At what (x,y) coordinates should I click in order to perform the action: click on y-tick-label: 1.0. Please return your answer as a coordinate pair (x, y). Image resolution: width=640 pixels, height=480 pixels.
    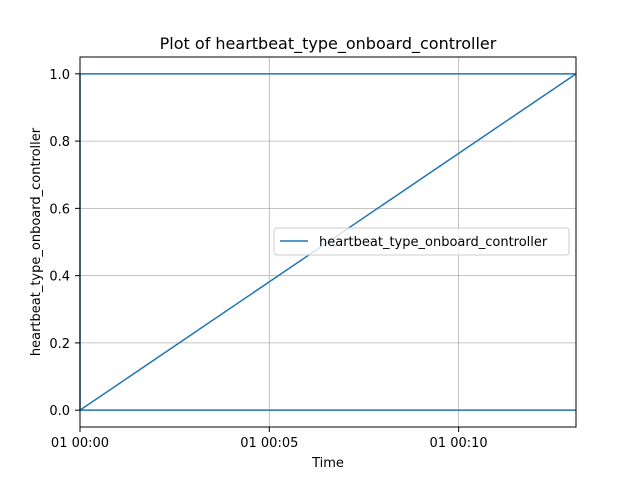
    Looking at the image, I should click on (59, 75).